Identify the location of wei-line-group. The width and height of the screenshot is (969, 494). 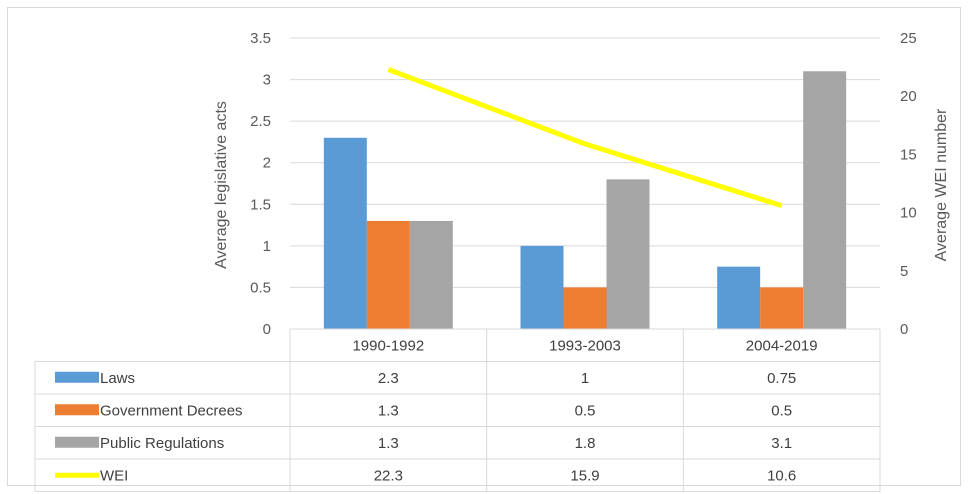
(585, 138).